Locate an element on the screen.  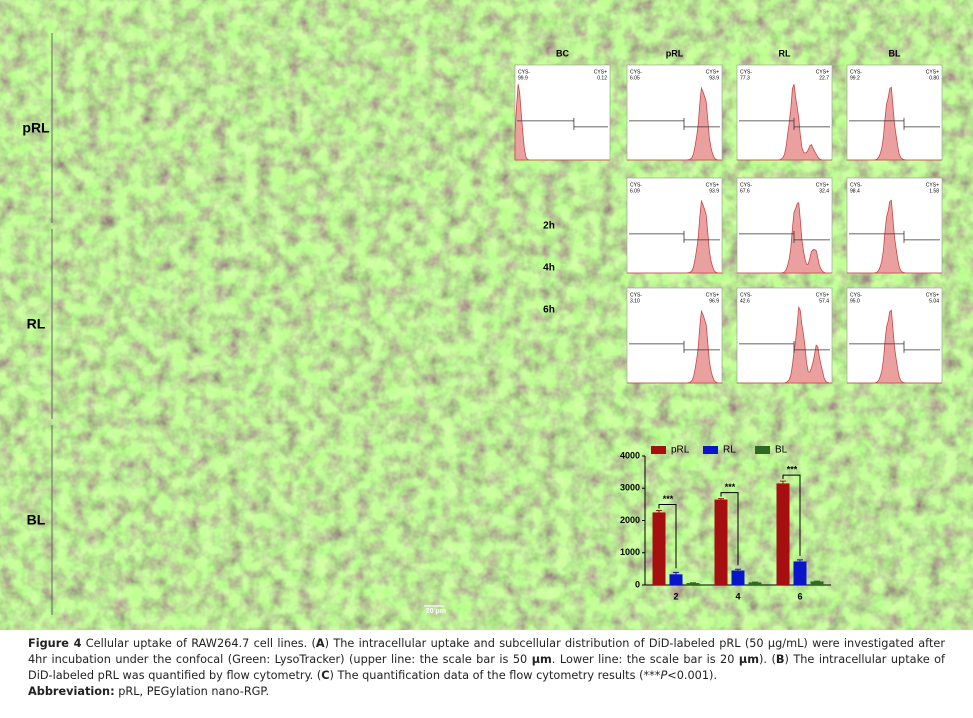
panel-label: B is located at coordinates (489, 41).